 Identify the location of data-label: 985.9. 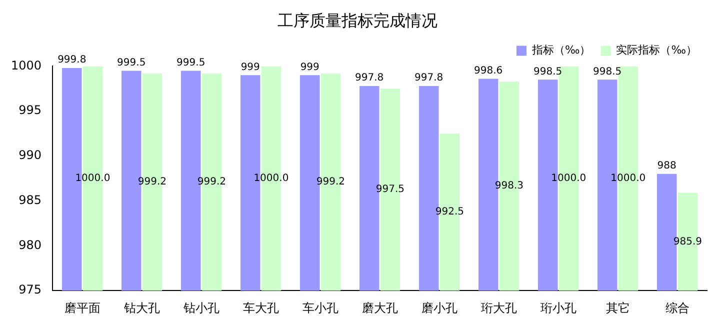
(687, 242).